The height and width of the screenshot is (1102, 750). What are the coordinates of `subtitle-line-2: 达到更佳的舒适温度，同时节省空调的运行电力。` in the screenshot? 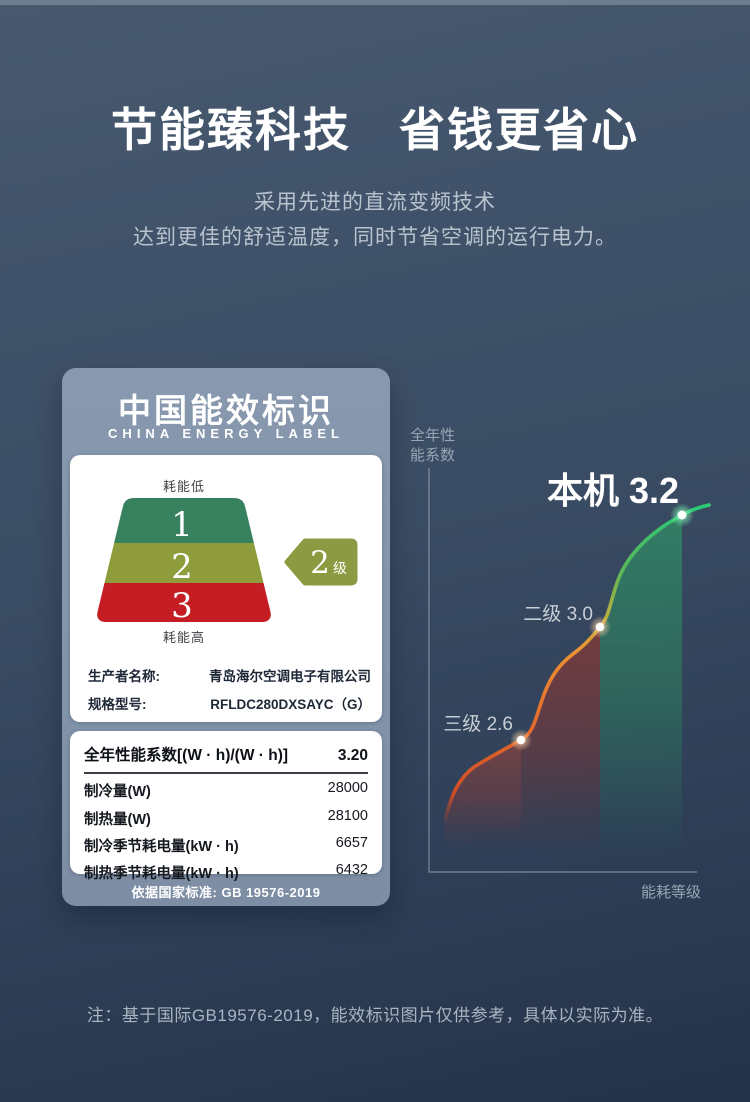 It's located at (375, 237).